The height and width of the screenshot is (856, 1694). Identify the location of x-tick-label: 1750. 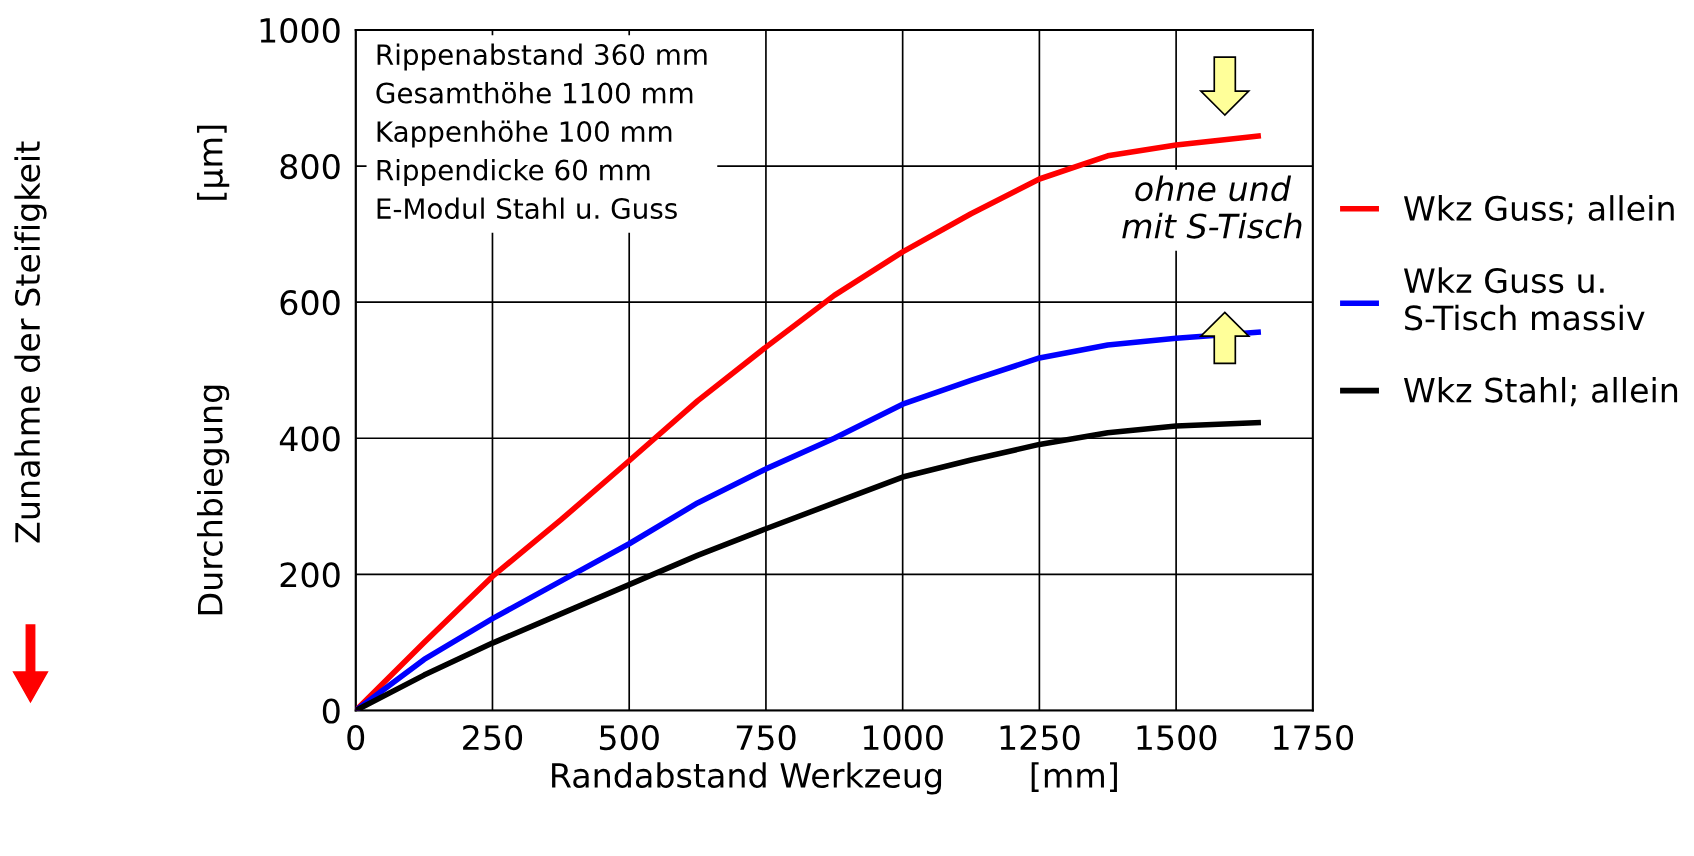
(1314, 737).